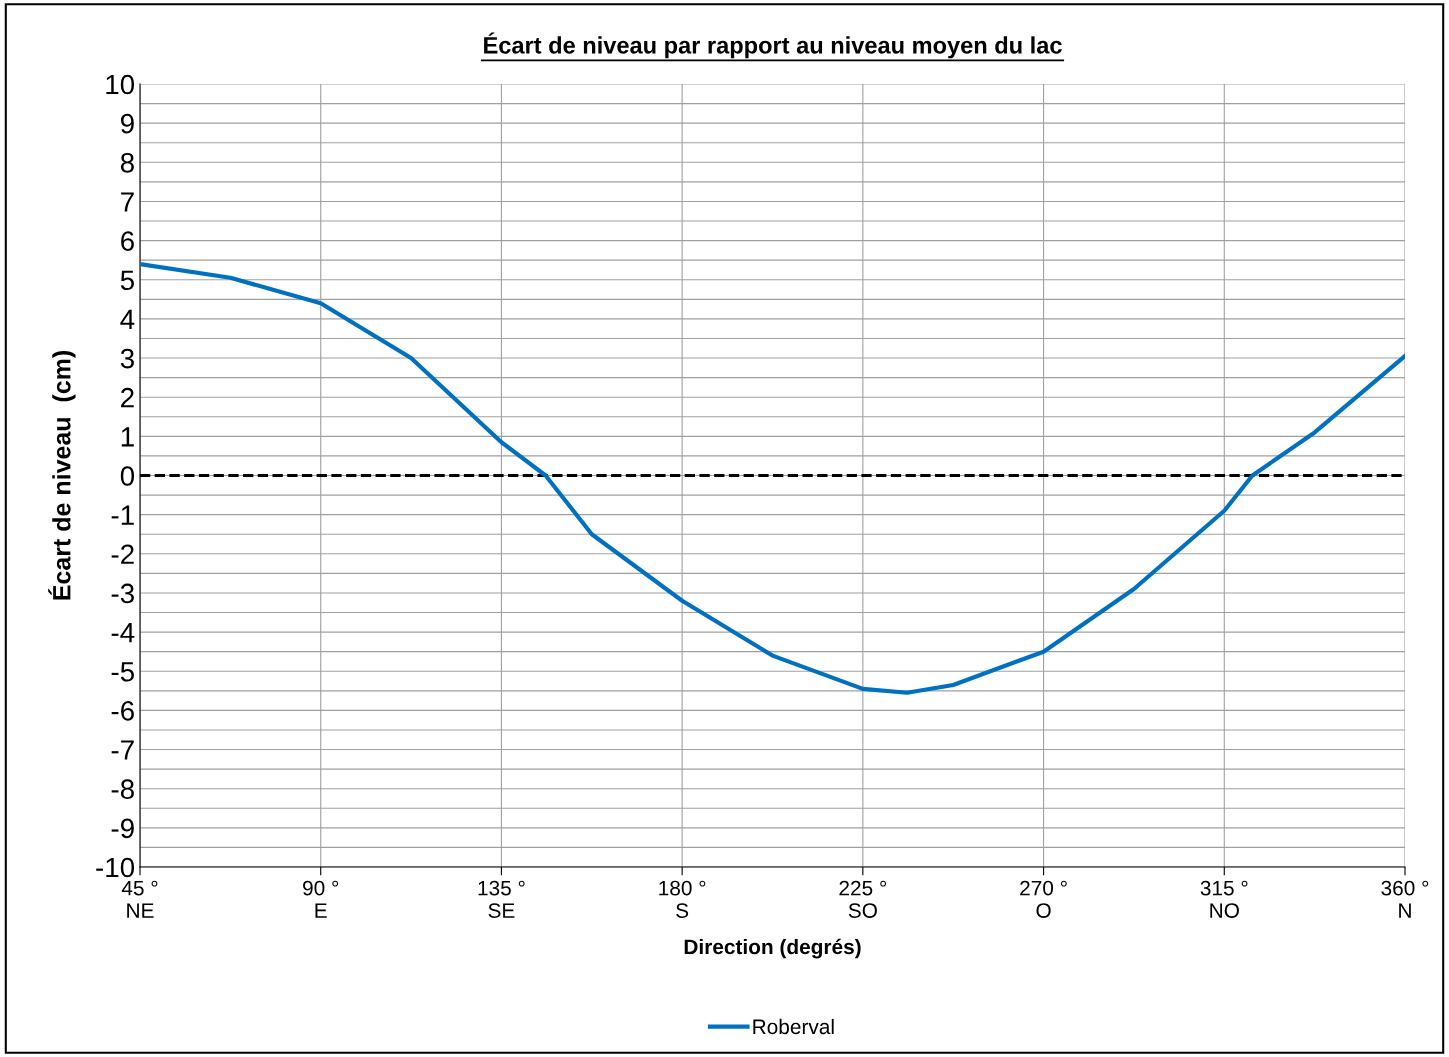  What do you see at coordinates (127, 123) in the screenshot?
I see `y-tick-label: 9` at bounding box center [127, 123].